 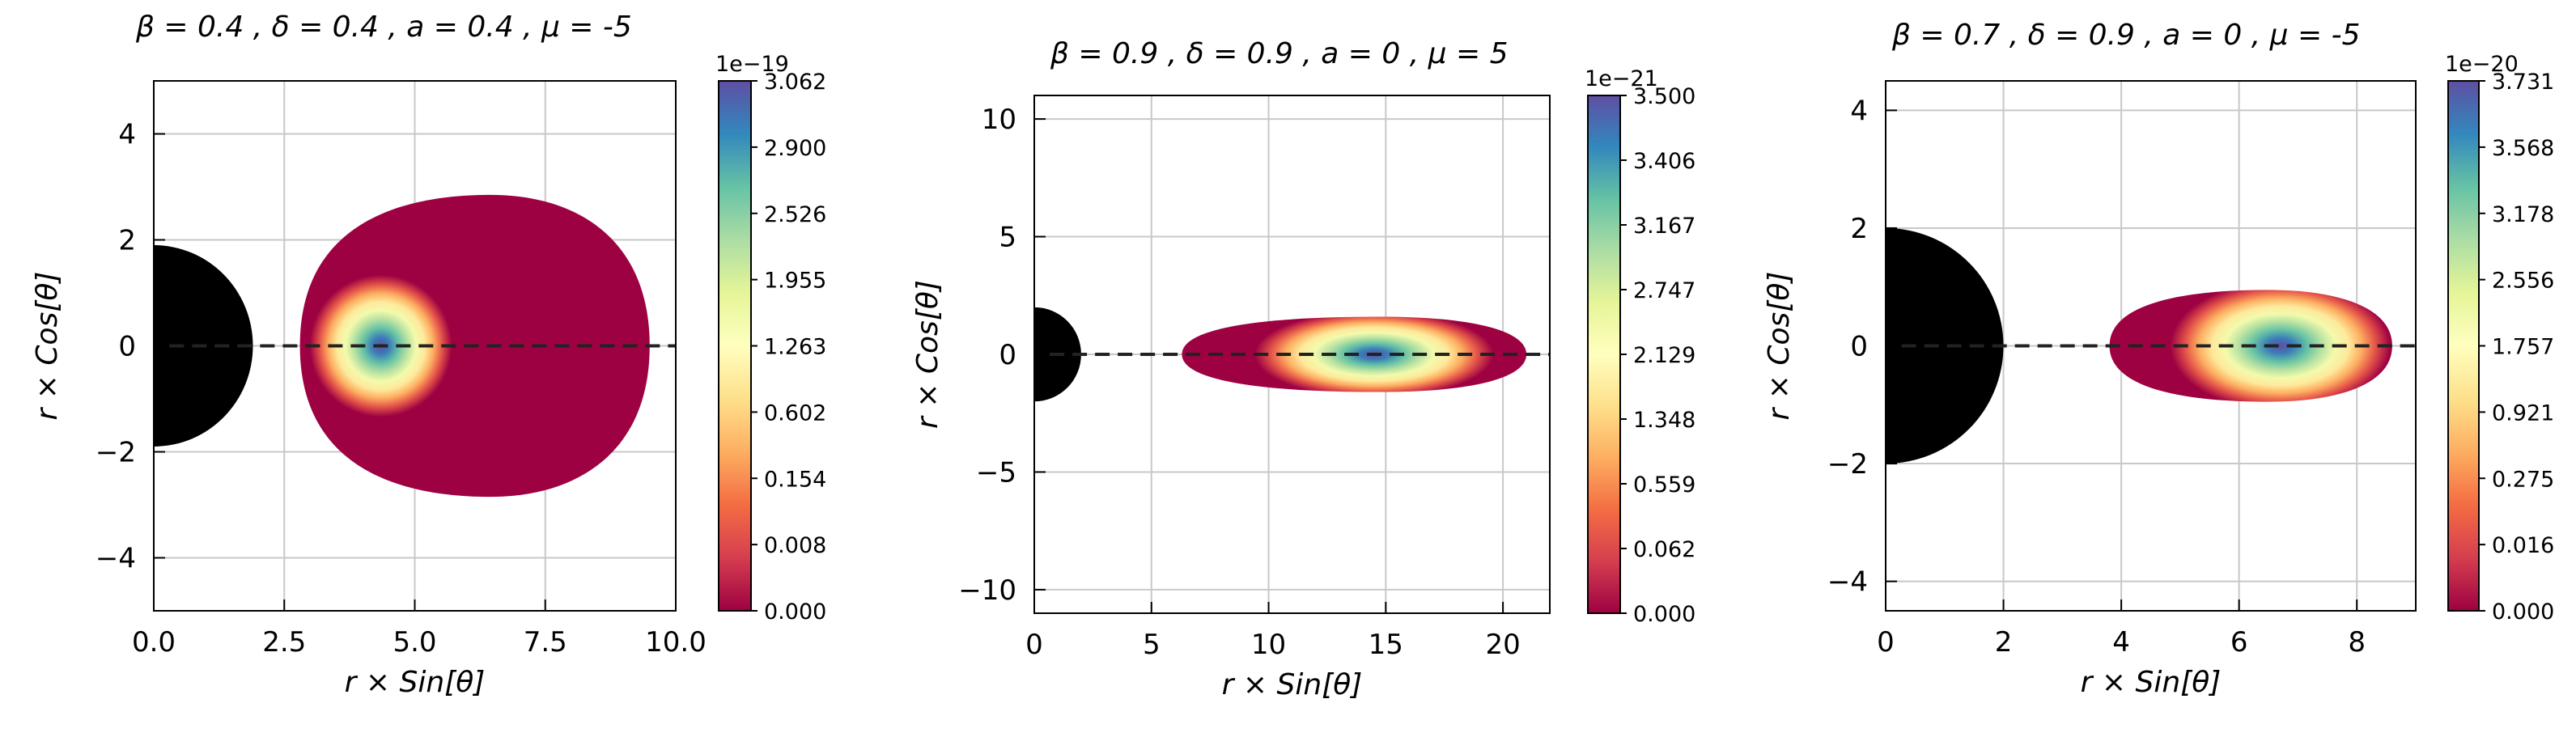 What do you see at coordinates (2523, 479) in the screenshot?
I see `colorbar-tick-label: 0.275` at bounding box center [2523, 479].